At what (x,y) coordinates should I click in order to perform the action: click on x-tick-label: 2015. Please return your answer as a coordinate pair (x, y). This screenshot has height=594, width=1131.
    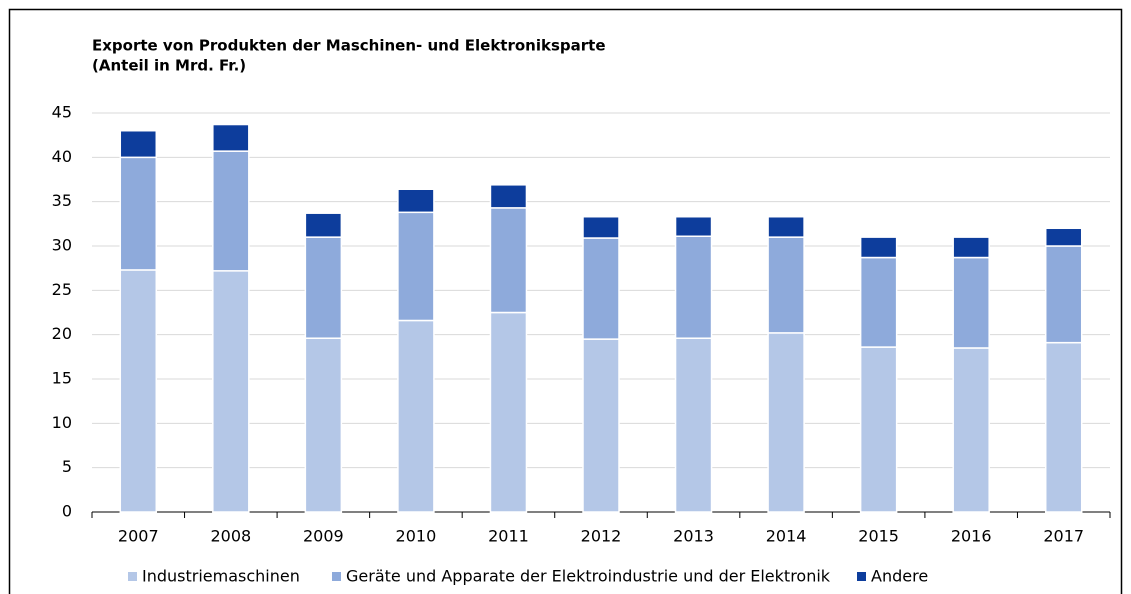
    Looking at the image, I should click on (878, 536).